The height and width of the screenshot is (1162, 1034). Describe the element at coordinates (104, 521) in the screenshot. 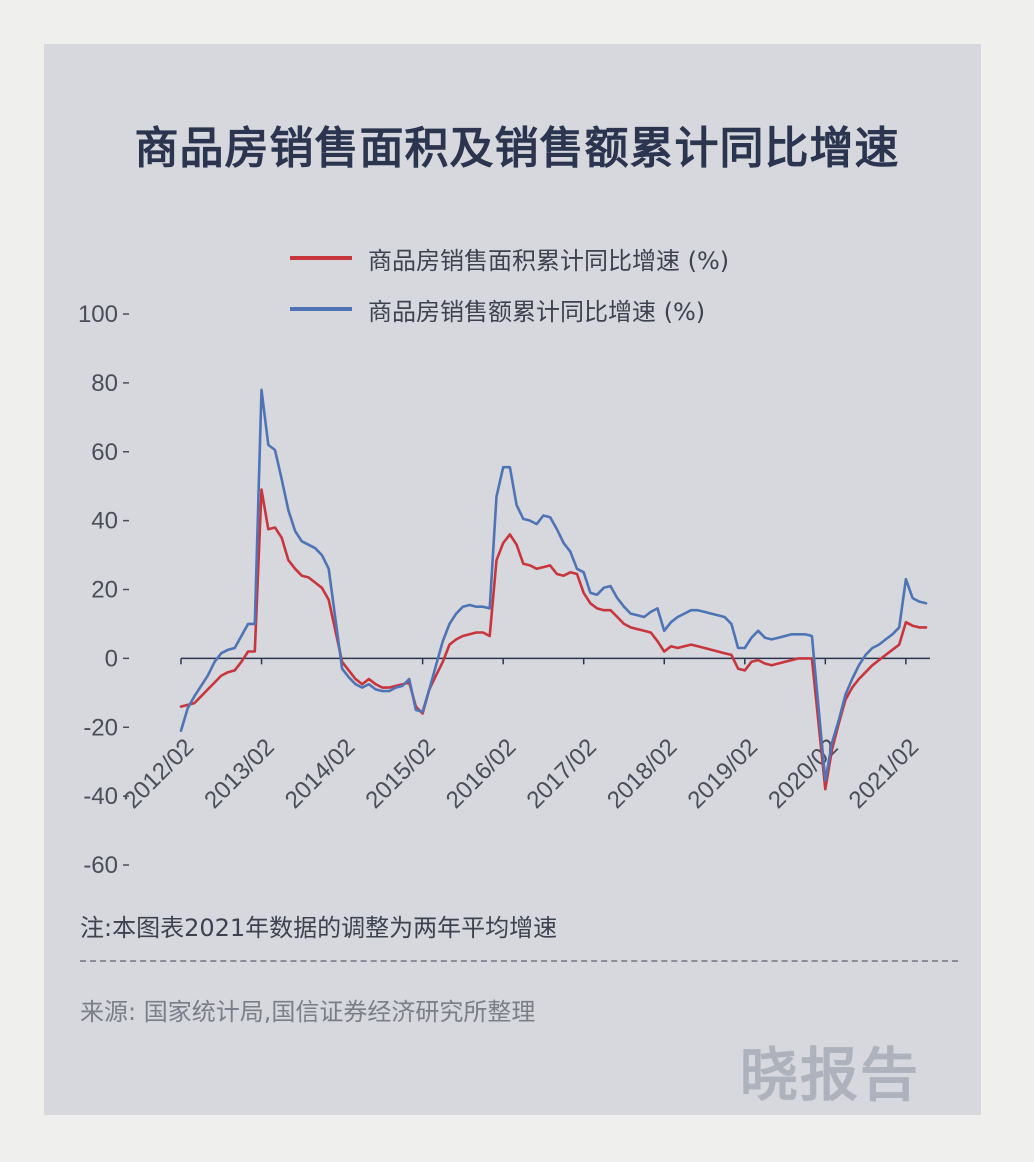

I see `y-tick-label: 40` at that location.